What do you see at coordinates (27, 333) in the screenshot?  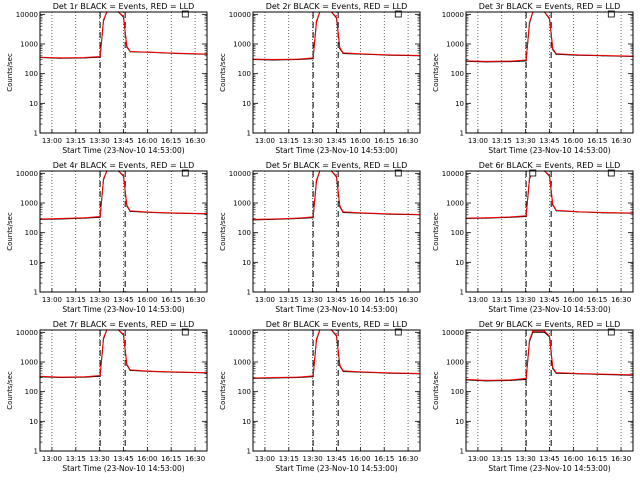 I see `y-tick-label: 10000` at bounding box center [27, 333].